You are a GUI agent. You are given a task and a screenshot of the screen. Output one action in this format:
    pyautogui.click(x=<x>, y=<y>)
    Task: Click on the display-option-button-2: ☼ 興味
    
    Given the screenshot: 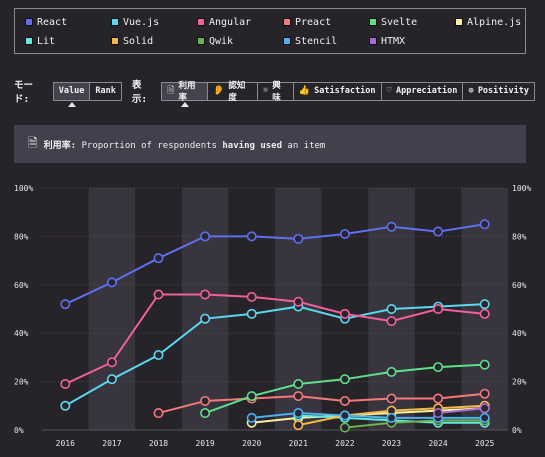 What is the action you would take?
    pyautogui.click(x=275, y=92)
    